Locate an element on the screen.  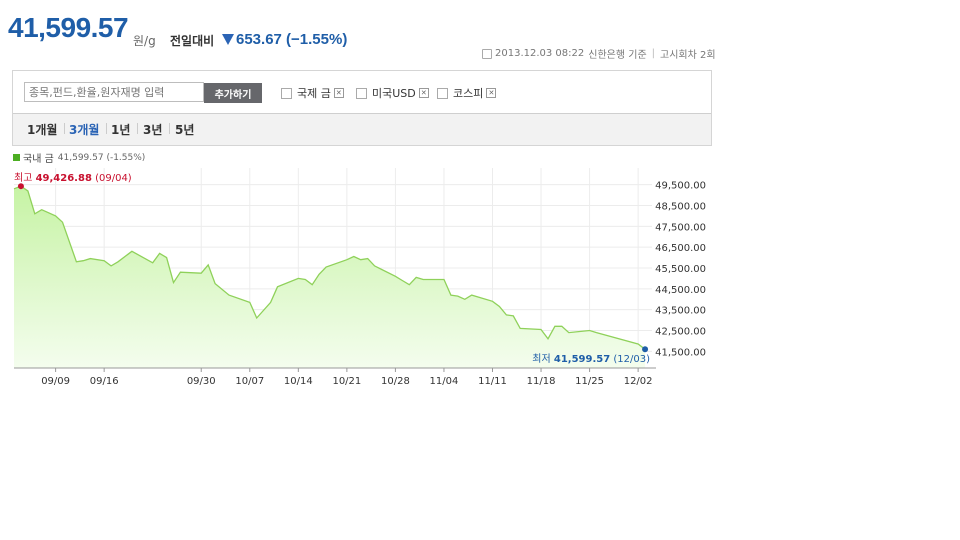
y-tick-label: 41,500.00 is located at coordinates (680, 352).